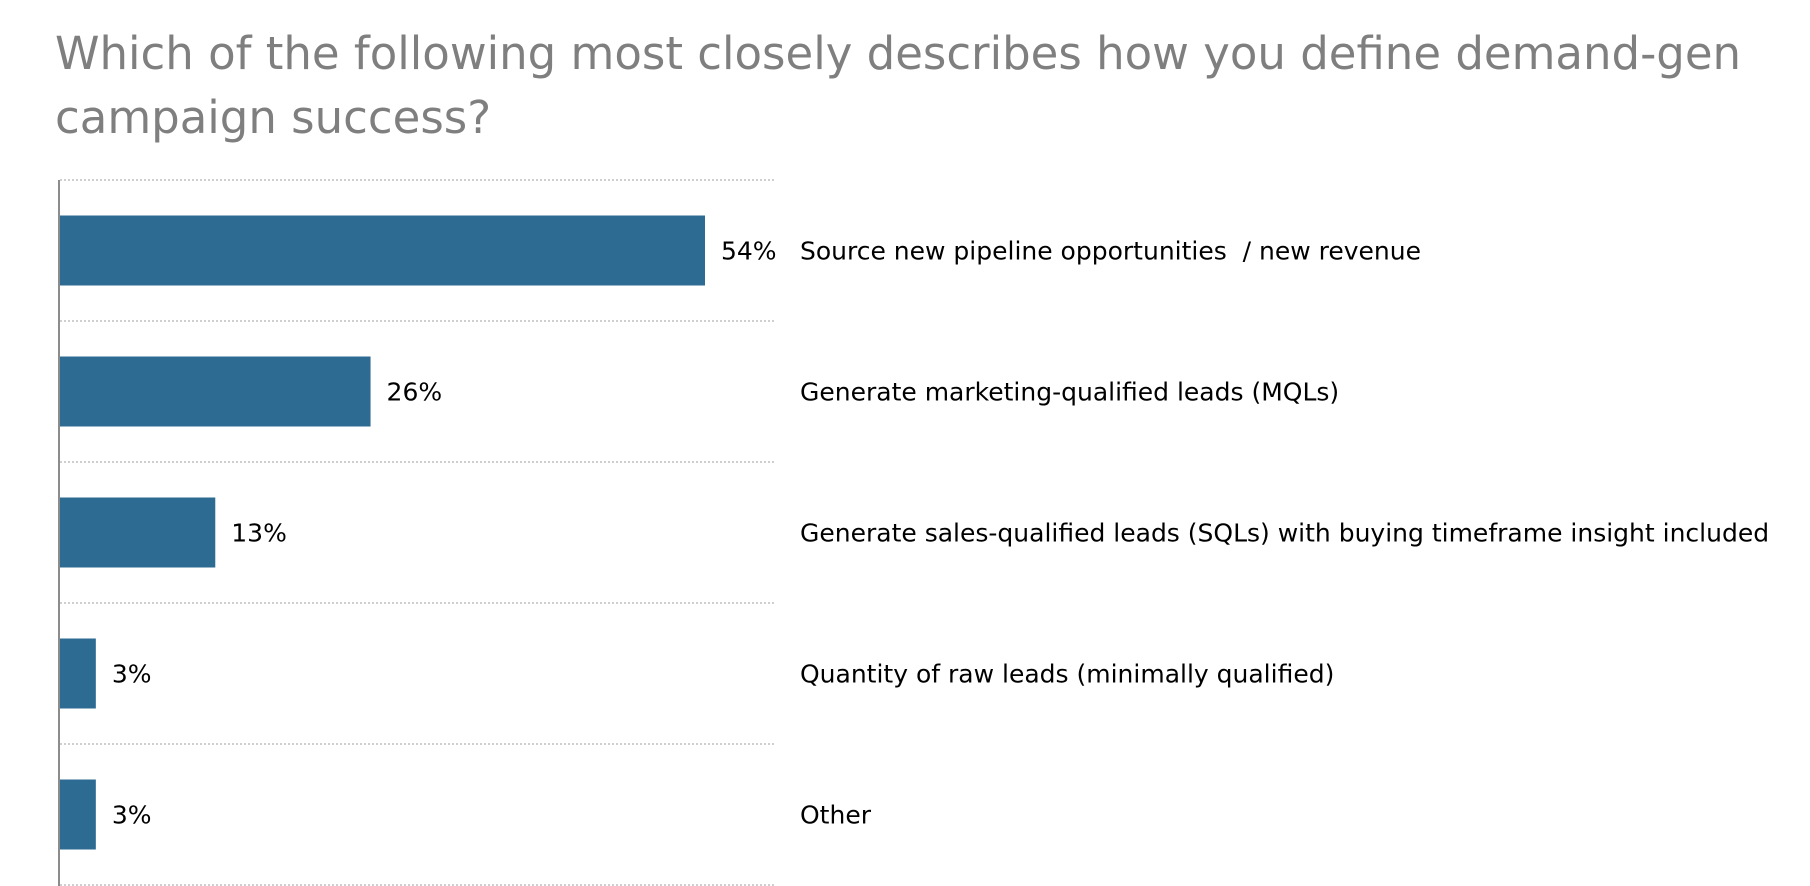  Describe the element at coordinates (836, 815) in the screenshot. I see `category-label: Other` at that location.